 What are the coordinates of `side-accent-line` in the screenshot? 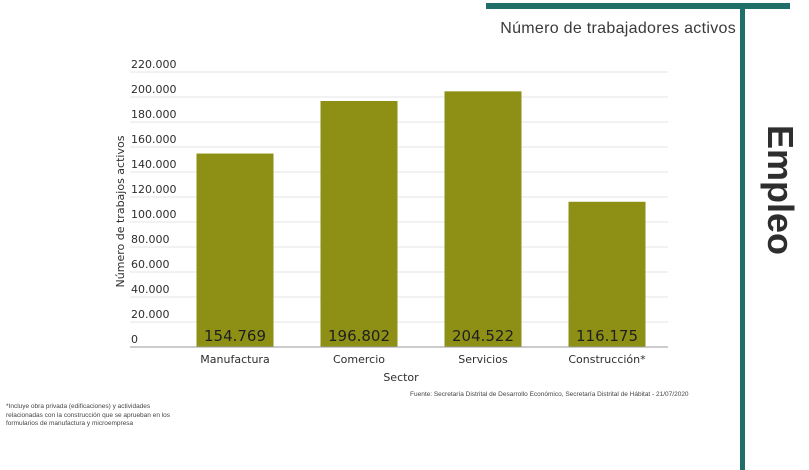 It's located at (742, 239).